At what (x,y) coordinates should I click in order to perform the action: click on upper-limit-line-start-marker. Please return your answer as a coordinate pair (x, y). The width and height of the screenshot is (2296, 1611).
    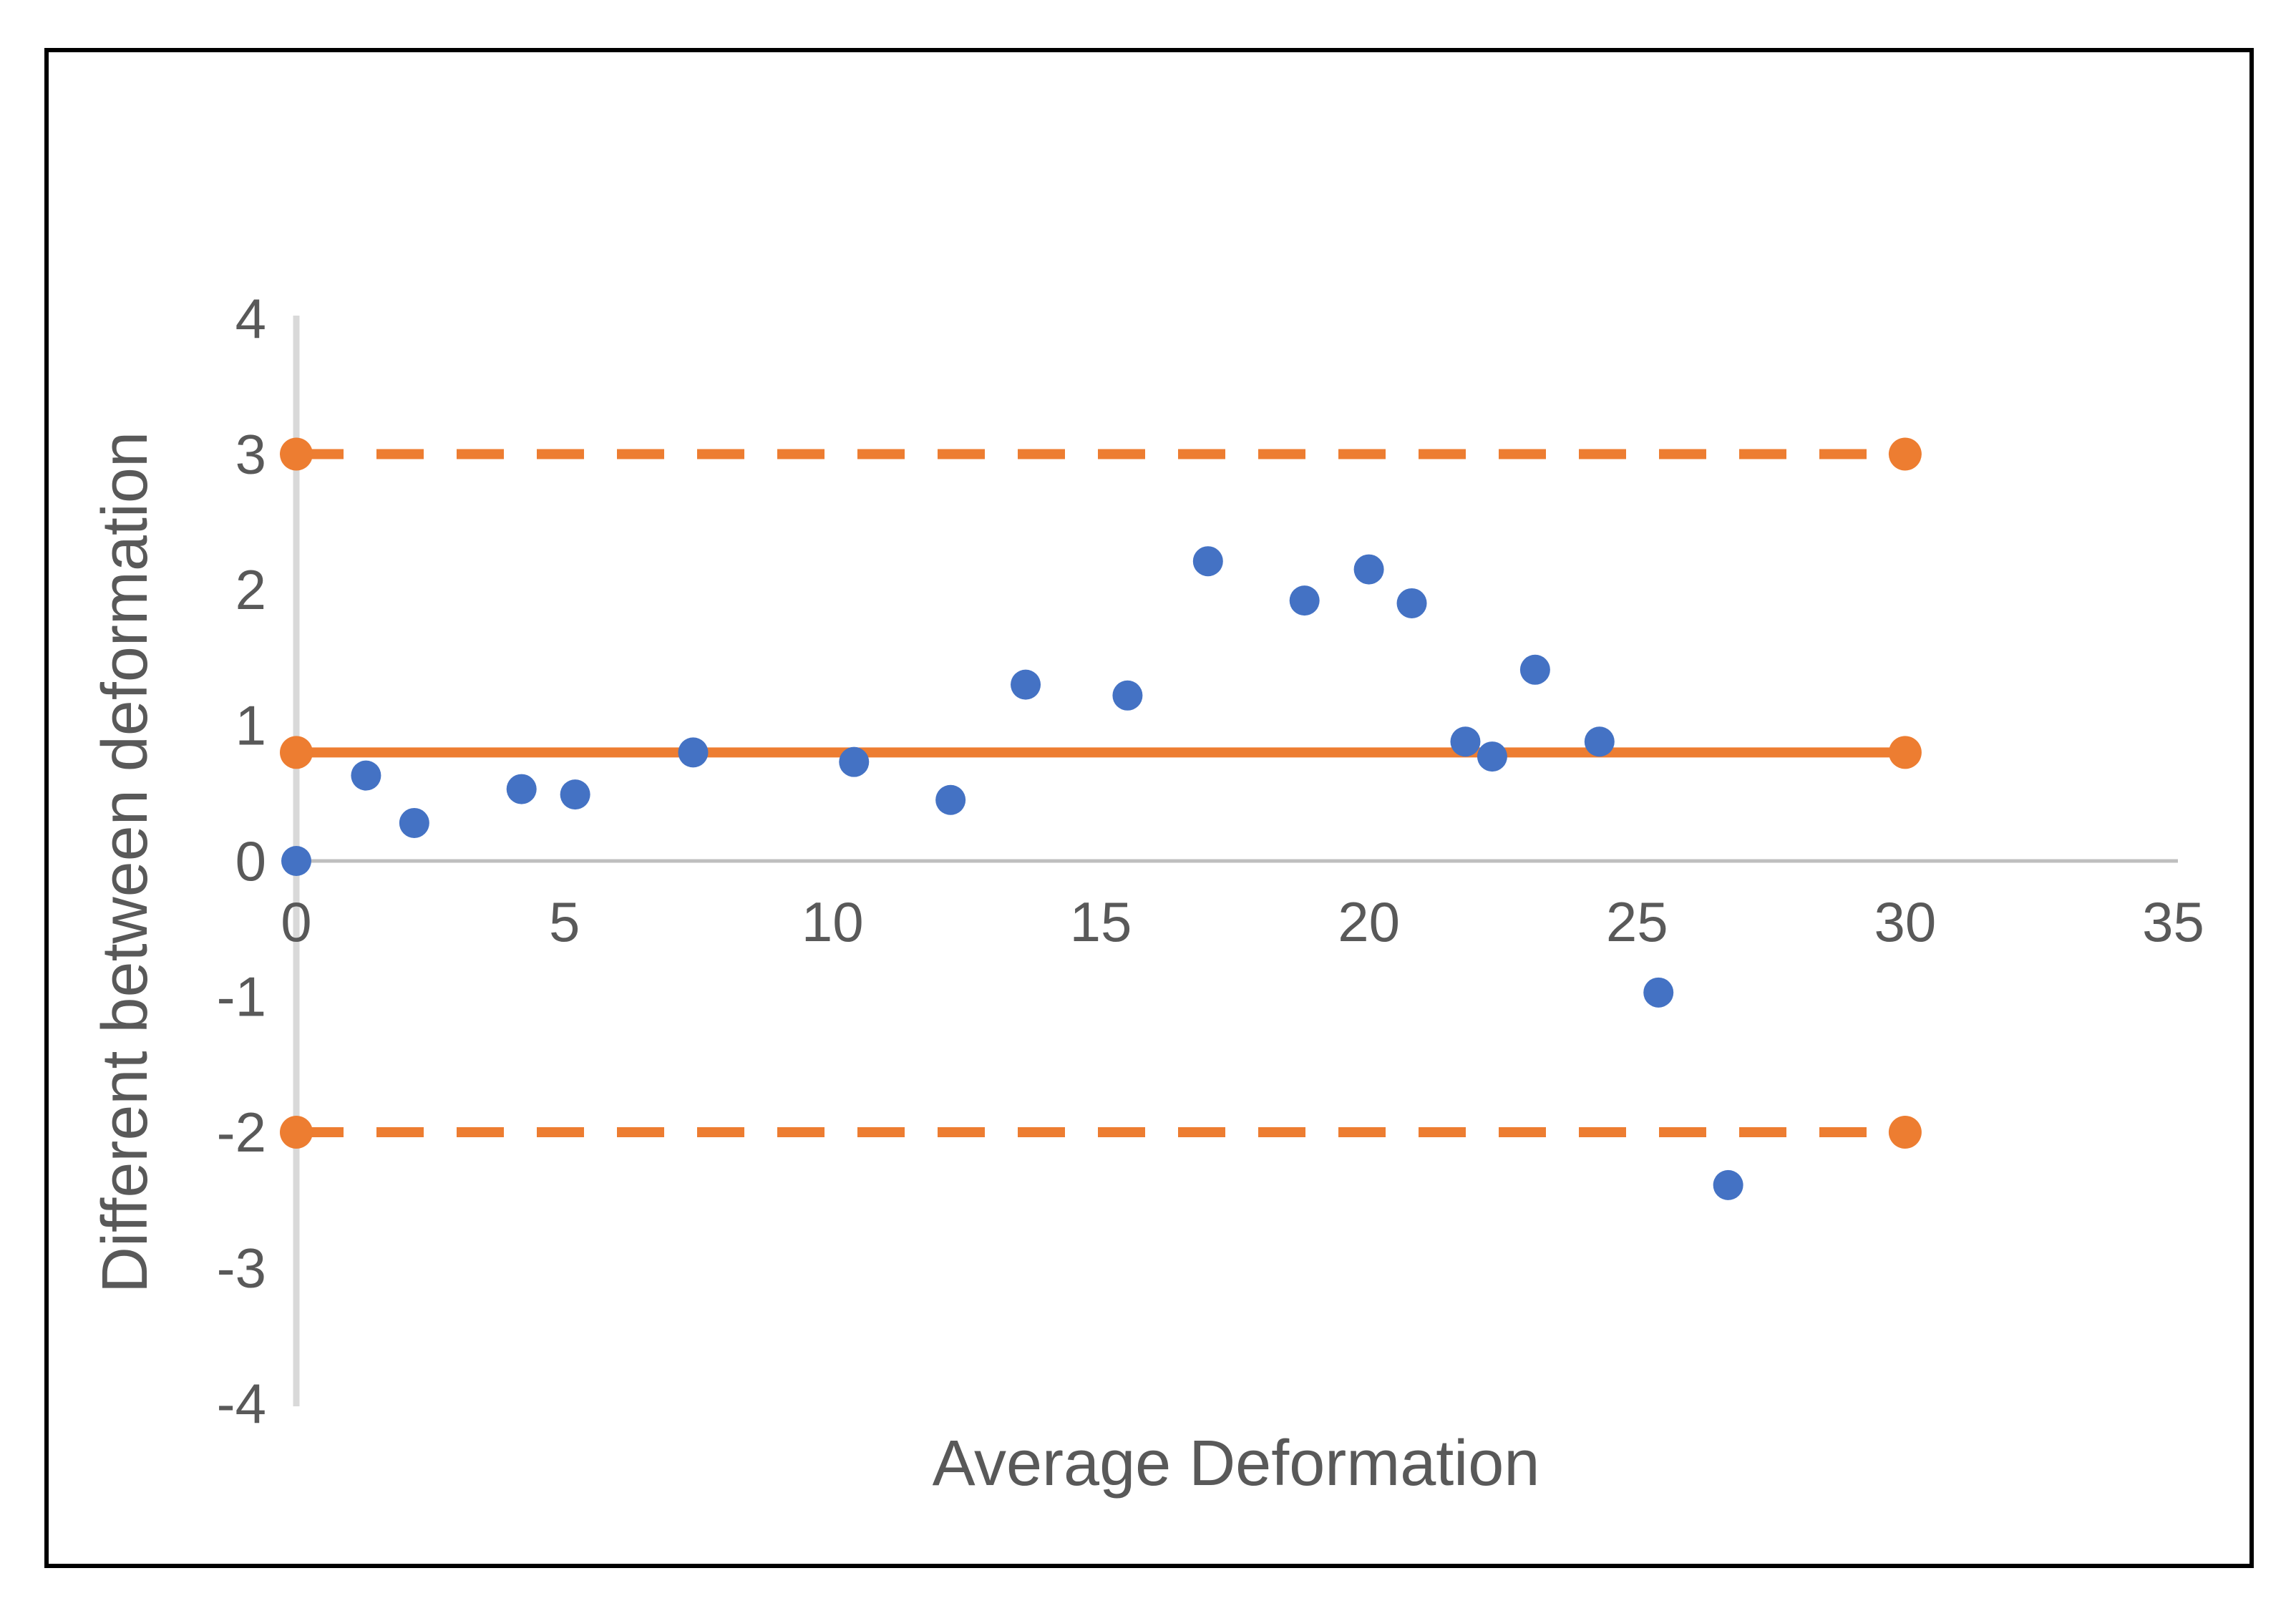
    Looking at the image, I should click on (296, 454).